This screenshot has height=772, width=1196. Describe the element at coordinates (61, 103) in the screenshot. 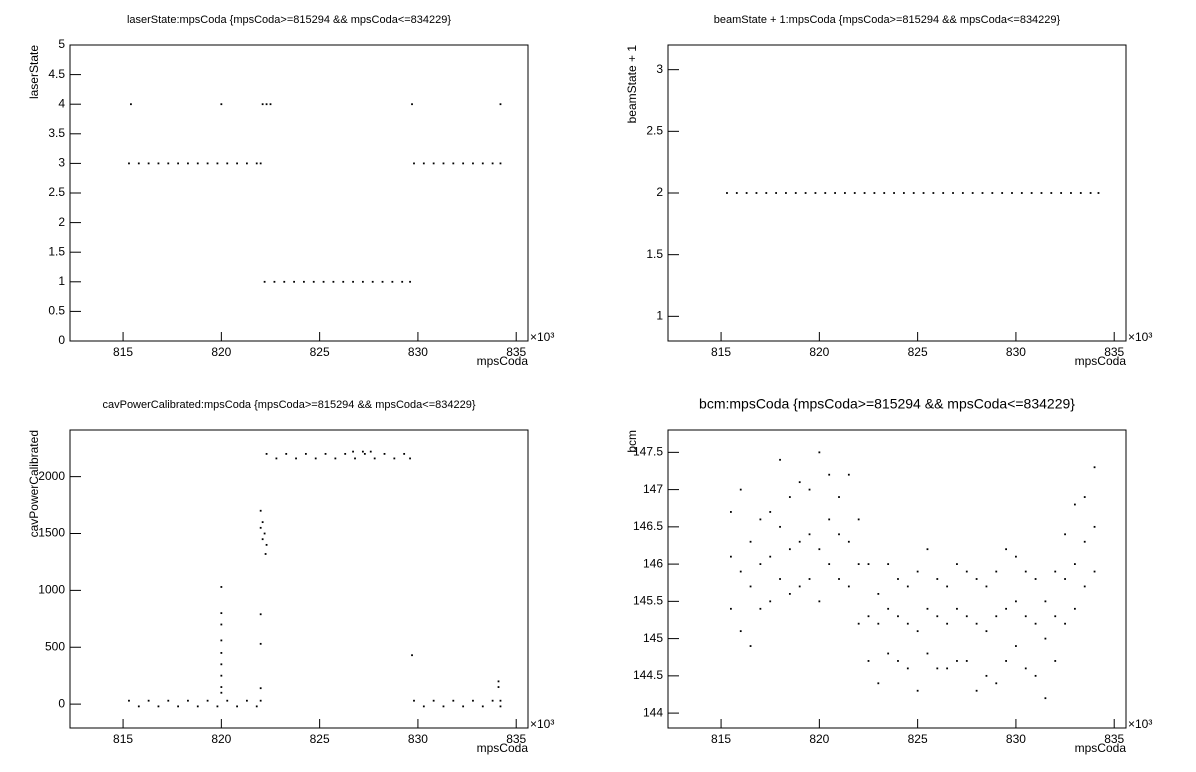

I see `y-tick-label: 4` at that location.